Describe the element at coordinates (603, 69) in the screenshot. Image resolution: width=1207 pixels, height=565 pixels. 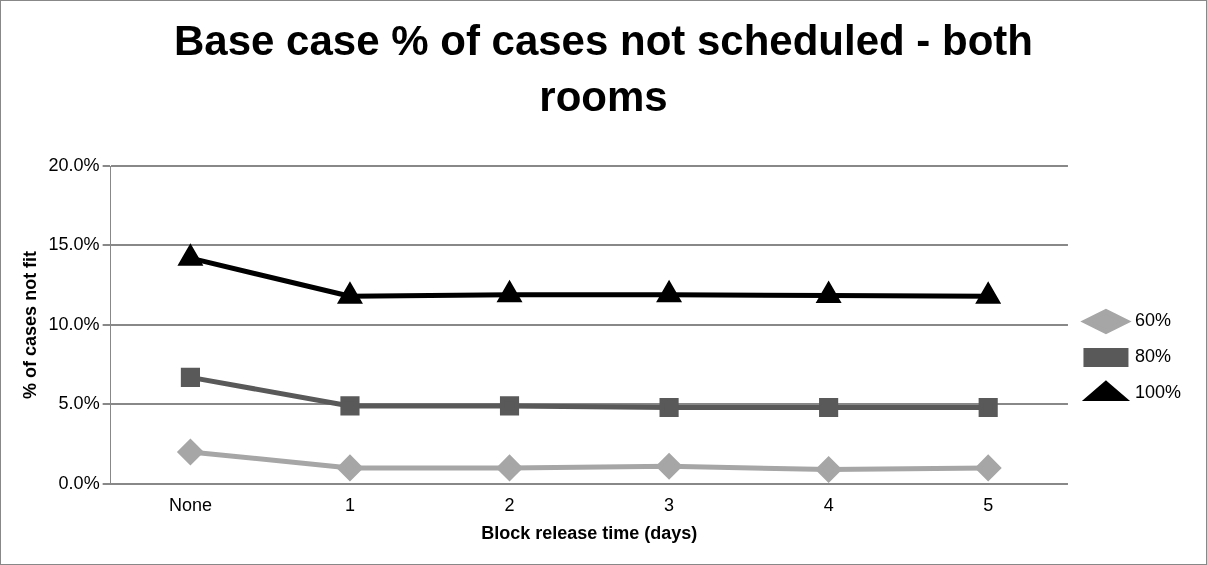
I see `chart-title: Base case % of cases not scheduled - both rooms` at that location.